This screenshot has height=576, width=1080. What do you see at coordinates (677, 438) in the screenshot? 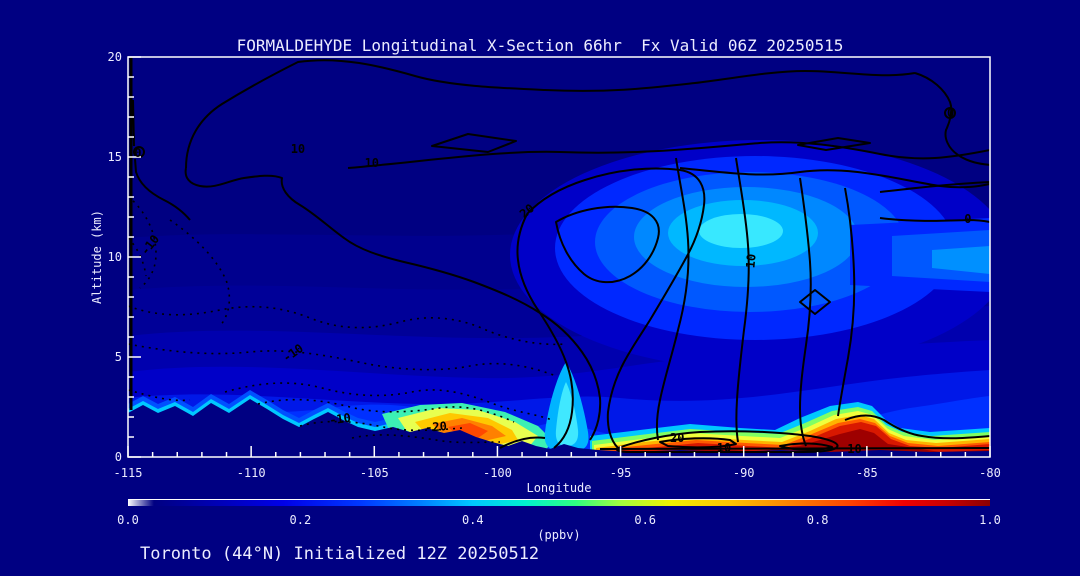
I see `contour-value-label: 20` at bounding box center [677, 438].